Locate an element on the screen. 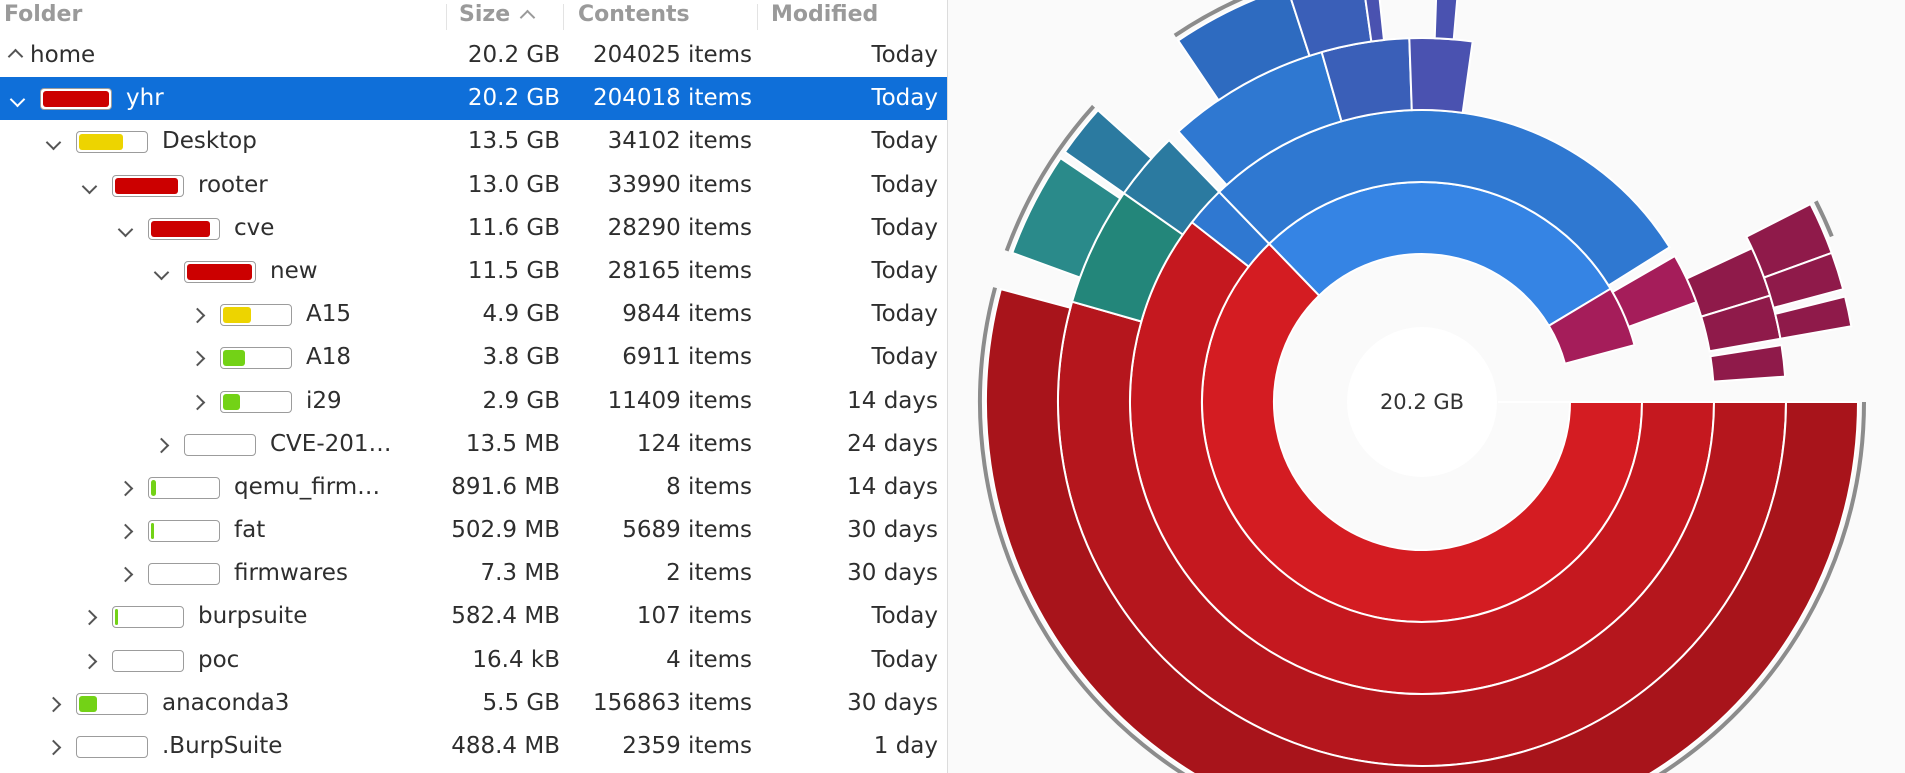 The image size is (1905, 773). center-size-label: 20.2 GB is located at coordinates (1422, 402).